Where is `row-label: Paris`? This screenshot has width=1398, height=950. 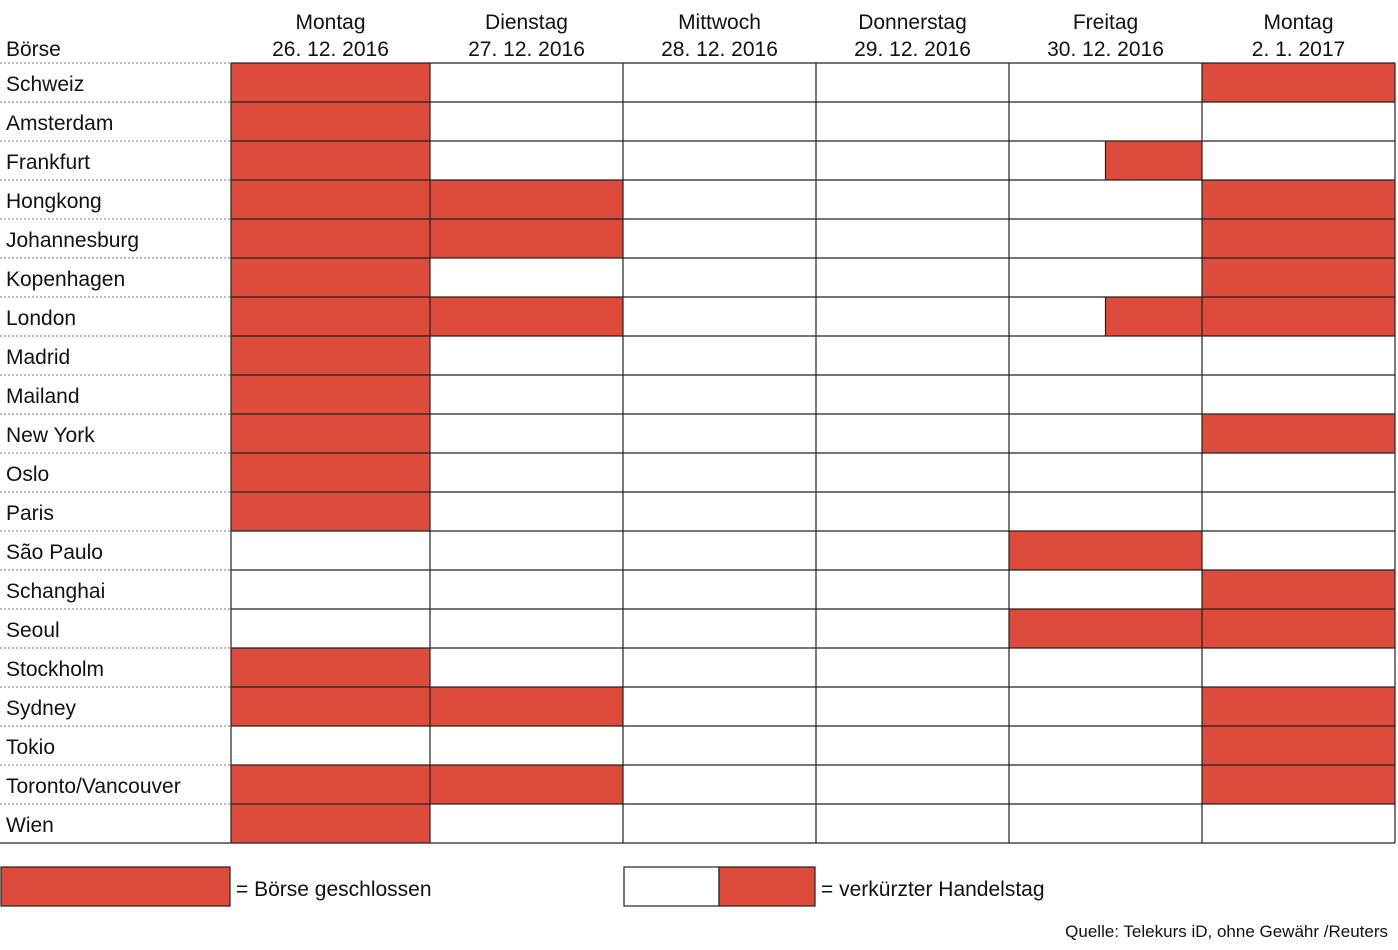
row-label: Paris is located at coordinates (30, 513).